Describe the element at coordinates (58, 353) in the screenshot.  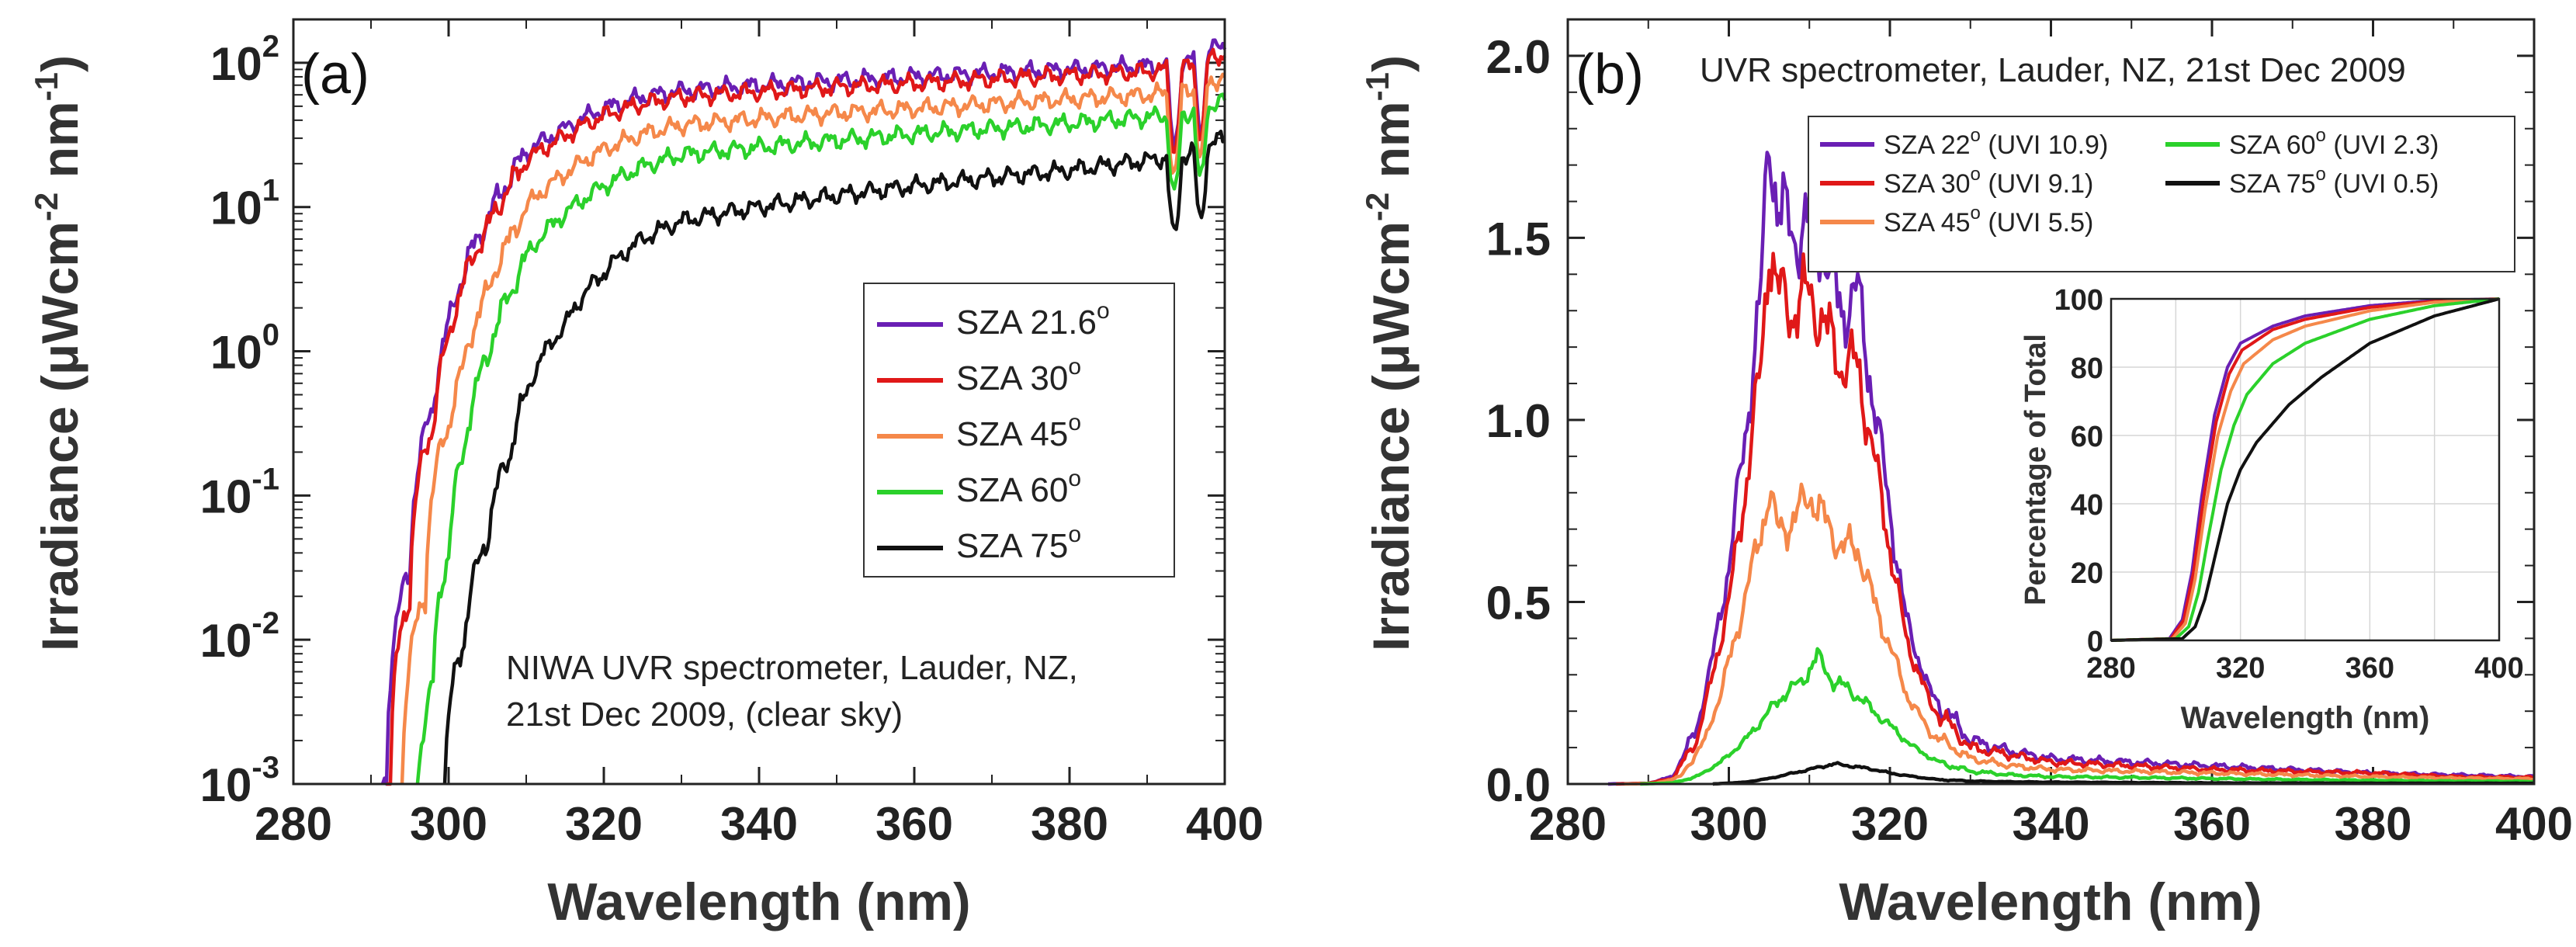
I see `panel-a-ylabel: Irradiance (μWcm-2 nm-1)` at that location.